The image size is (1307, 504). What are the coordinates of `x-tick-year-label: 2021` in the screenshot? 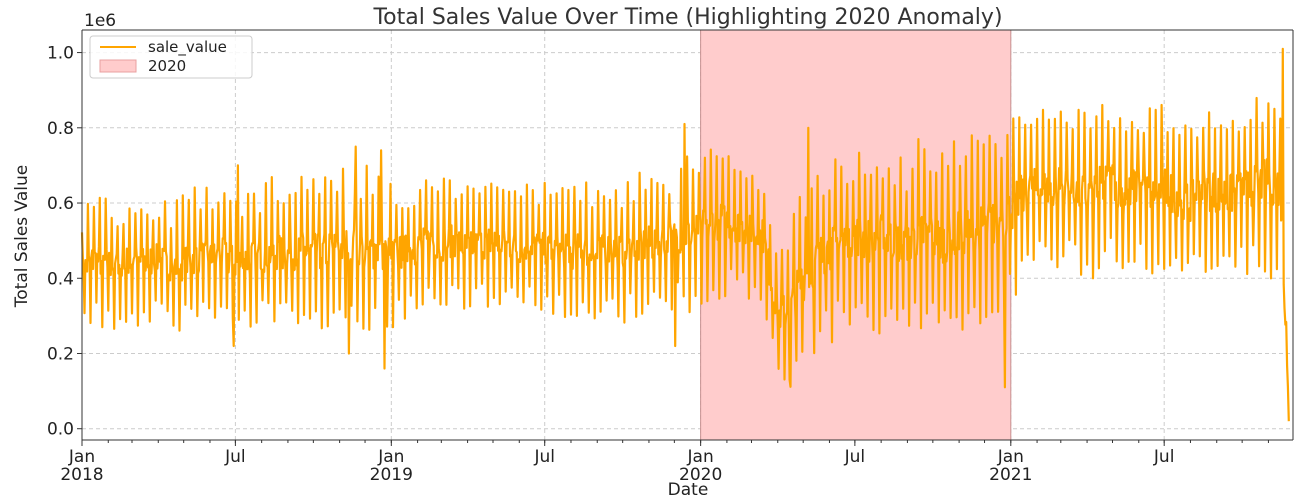 It's located at (1010, 475).